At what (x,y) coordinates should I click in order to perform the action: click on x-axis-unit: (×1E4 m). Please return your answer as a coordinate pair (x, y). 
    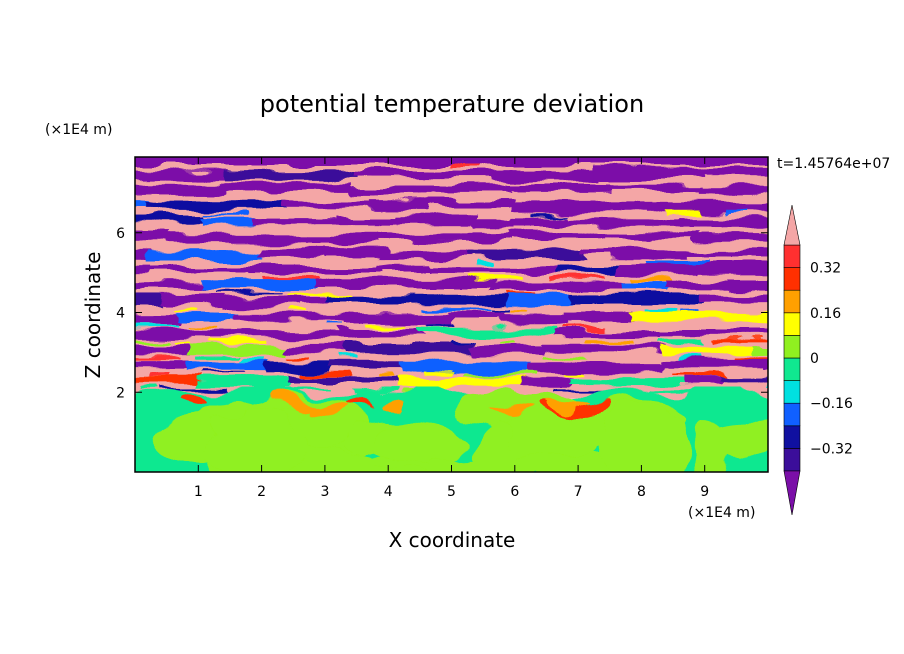
    Looking at the image, I should click on (721, 513).